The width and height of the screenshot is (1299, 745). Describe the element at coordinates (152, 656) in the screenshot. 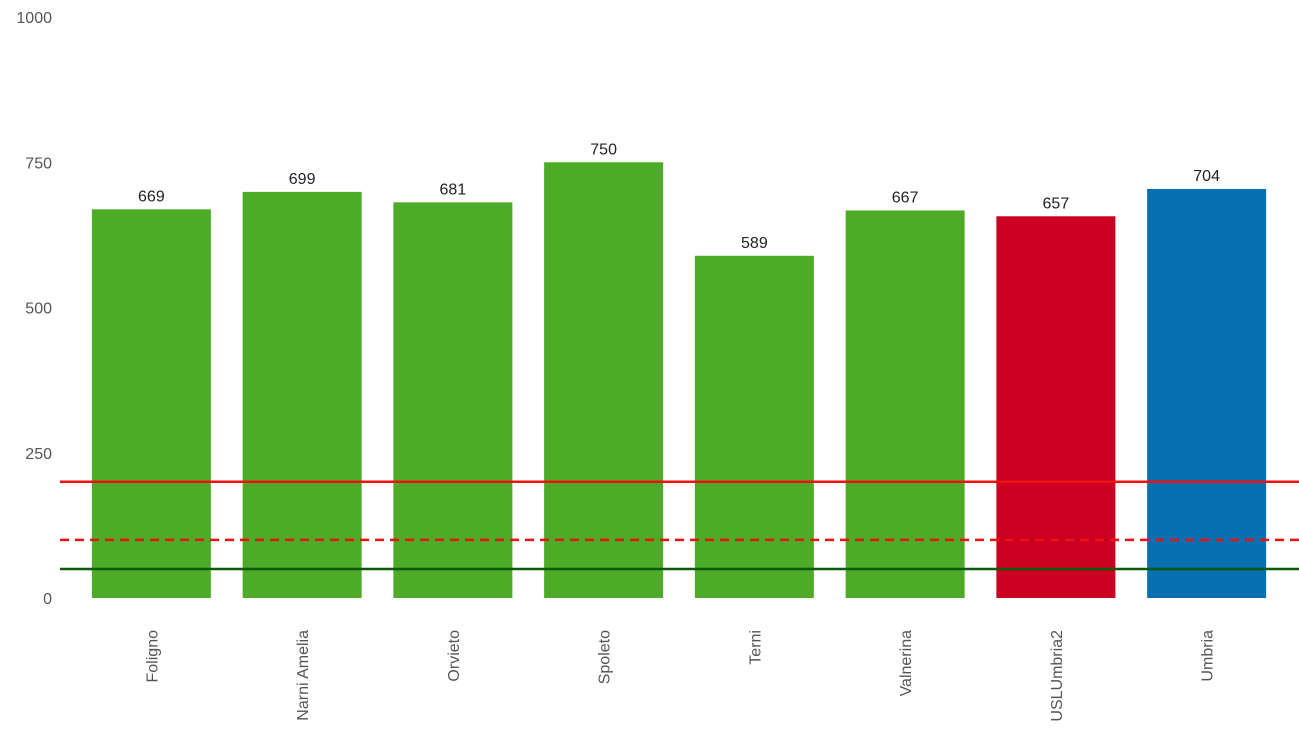

I see `x-tick-label: Foligno` at that location.